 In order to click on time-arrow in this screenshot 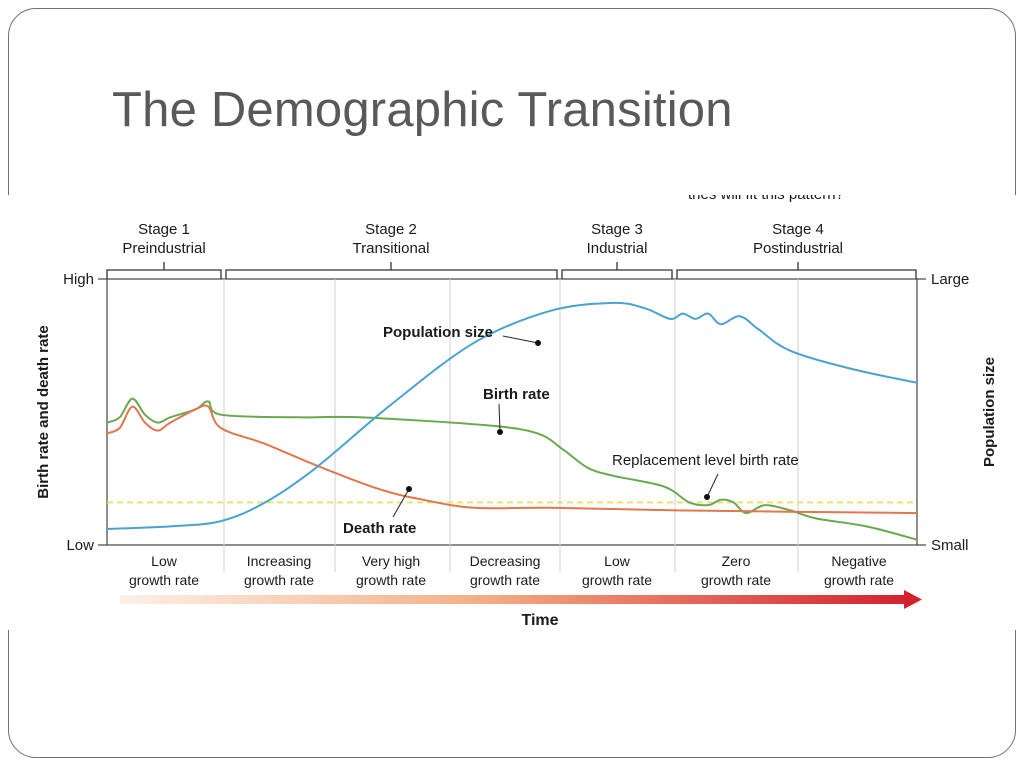, I will do `click(521, 599)`.